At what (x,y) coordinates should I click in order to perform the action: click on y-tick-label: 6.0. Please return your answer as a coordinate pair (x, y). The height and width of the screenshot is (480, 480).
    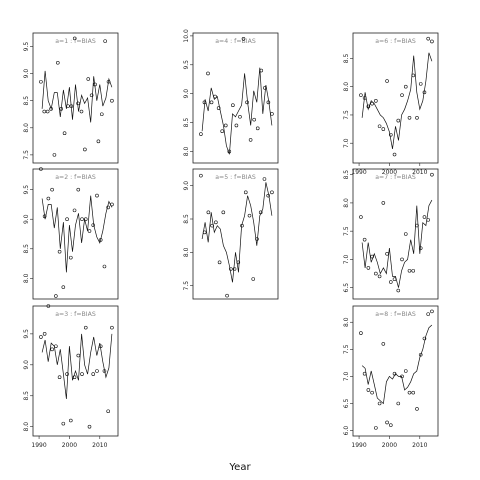
    Looking at the image, I should click on (346, 431).